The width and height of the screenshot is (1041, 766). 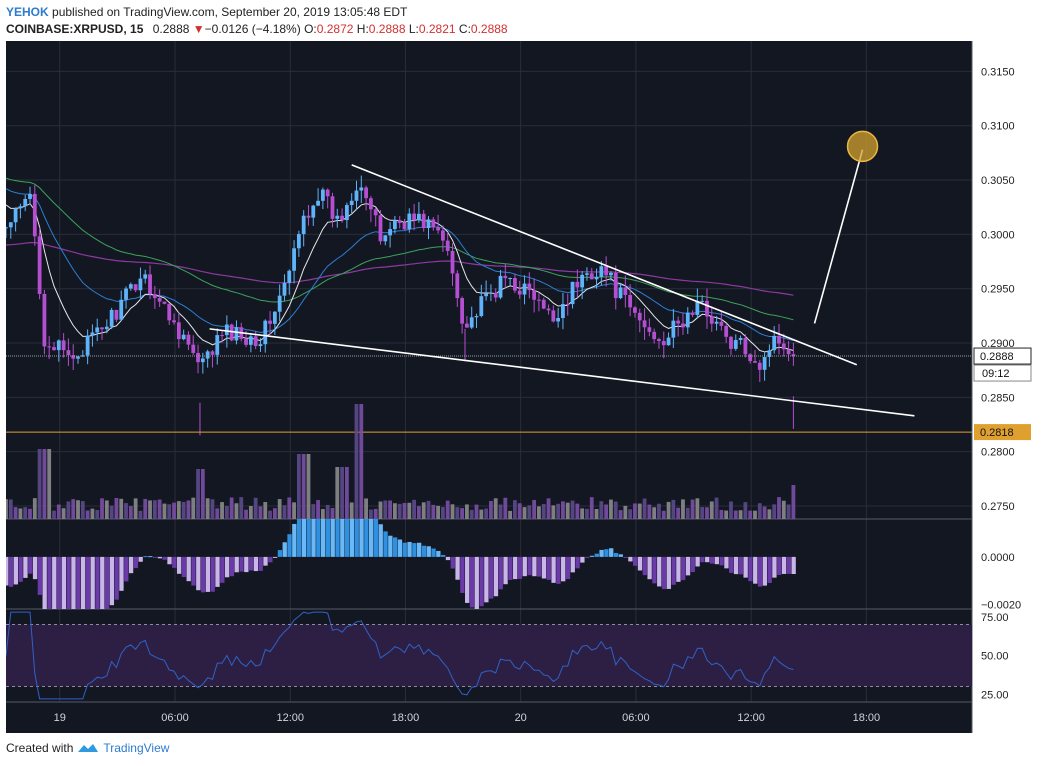 What do you see at coordinates (867, 718) in the screenshot?
I see `x-tick-label: 18:00` at bounding box center [867, 718].